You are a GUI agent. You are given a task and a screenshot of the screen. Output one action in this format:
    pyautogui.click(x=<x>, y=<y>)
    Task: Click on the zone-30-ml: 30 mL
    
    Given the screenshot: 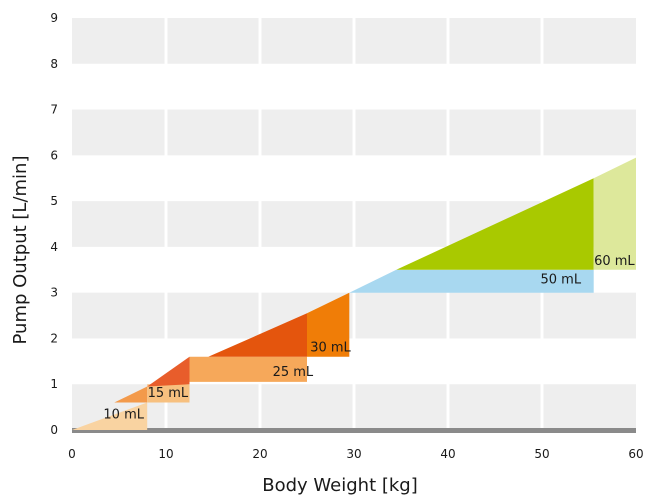 What is the action you would take?
    pyautogui.click(x=280, y=324)
    